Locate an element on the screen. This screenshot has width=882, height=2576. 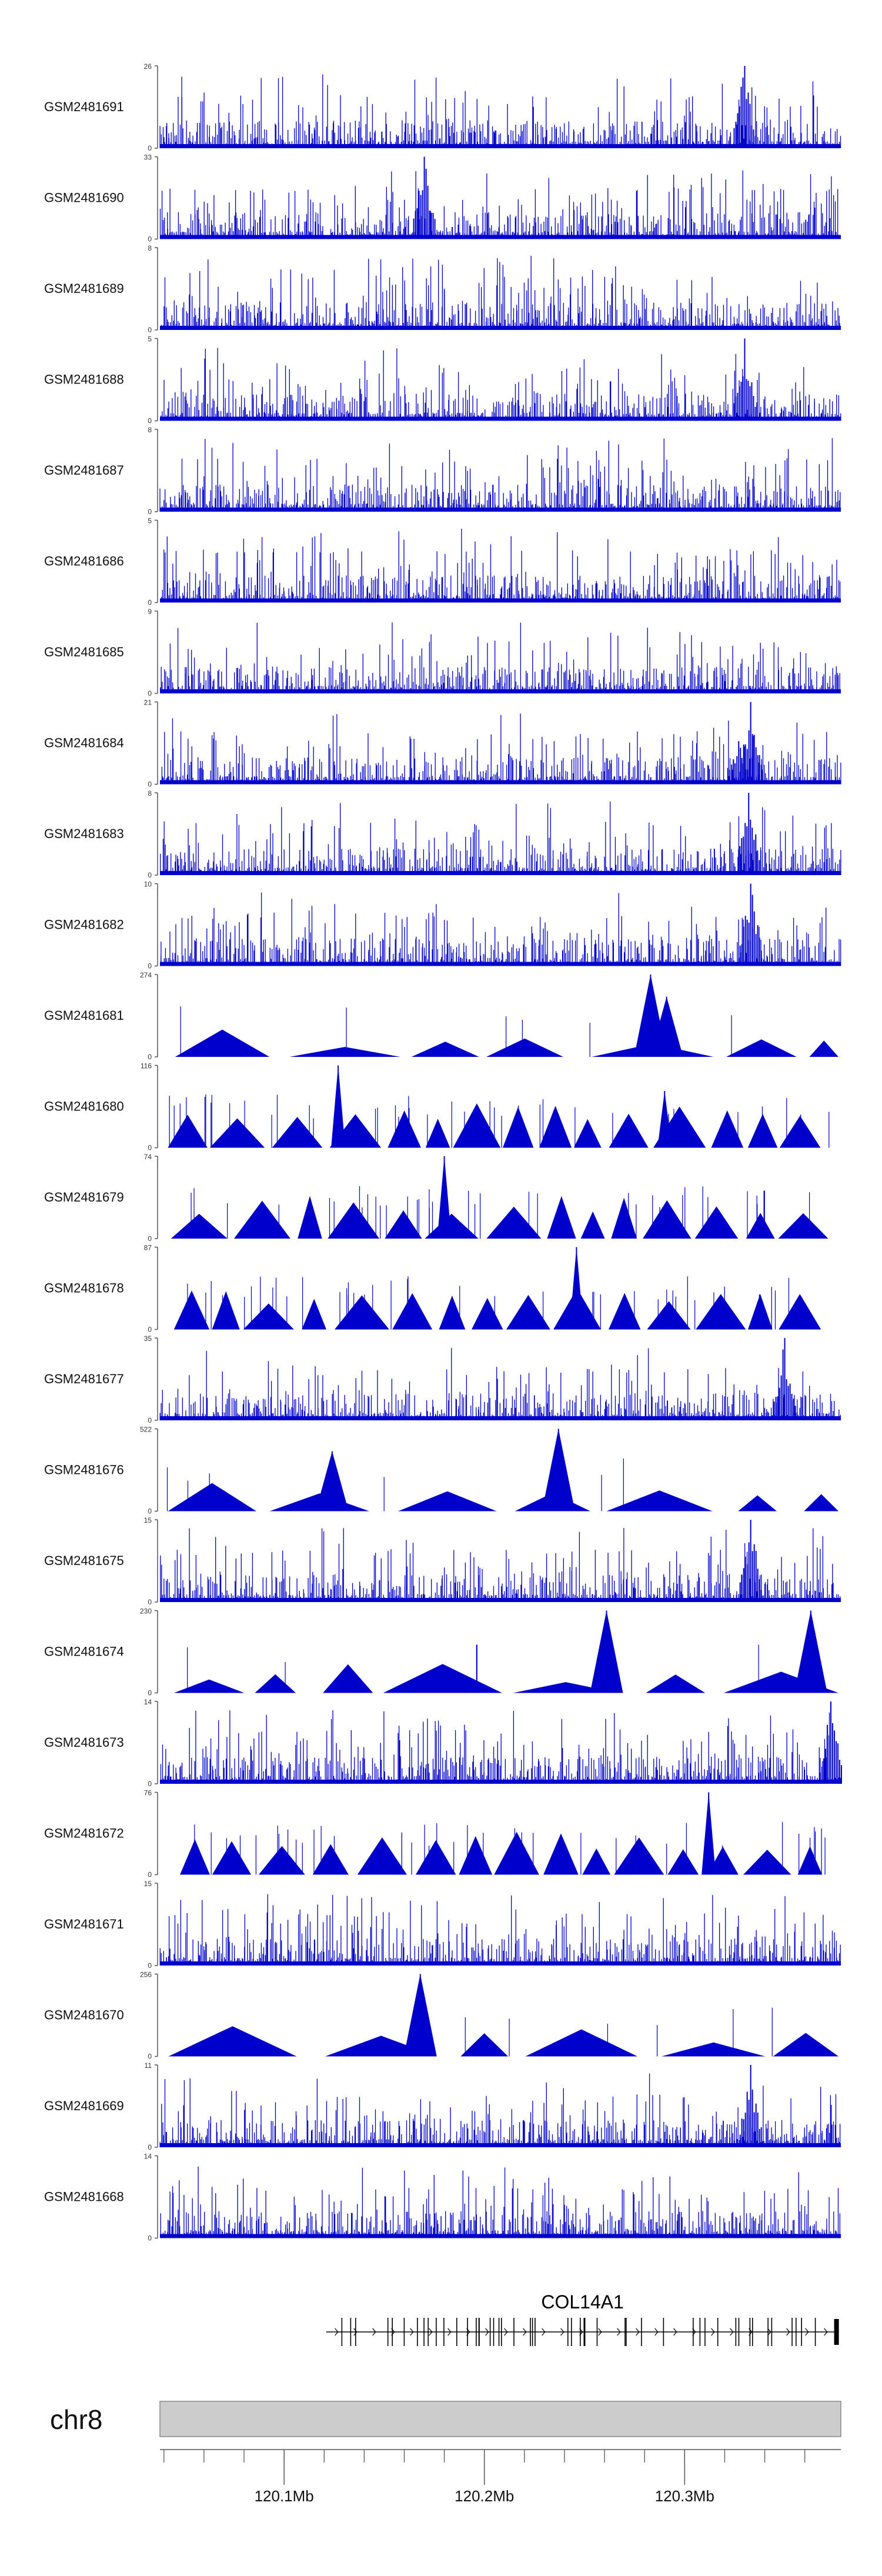
track-GSM2481687: GSM2481687 8 0 is located at coordinates (442, 471).